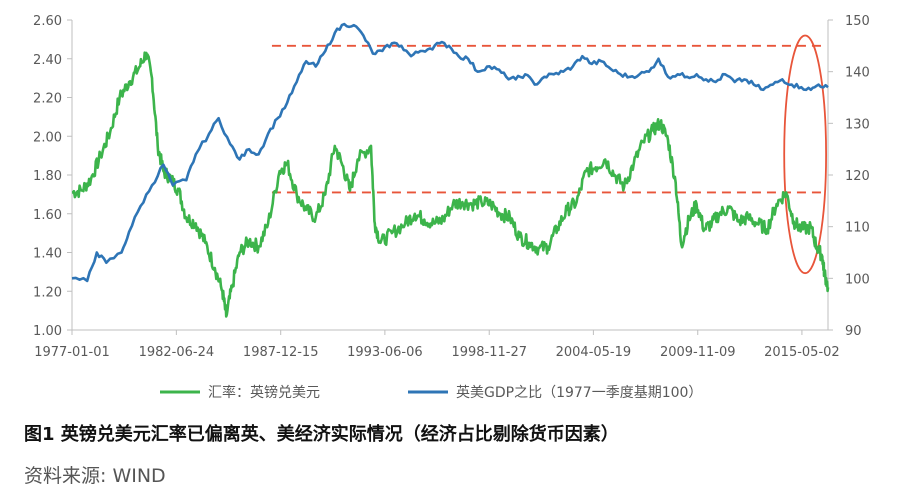 The width and height of the screenshot is (898, 499). What do you see at coordinates (385, 352) in the screenshot?
I see `x-tick-label: 1993-06-06` at bounding box center [385, 352].